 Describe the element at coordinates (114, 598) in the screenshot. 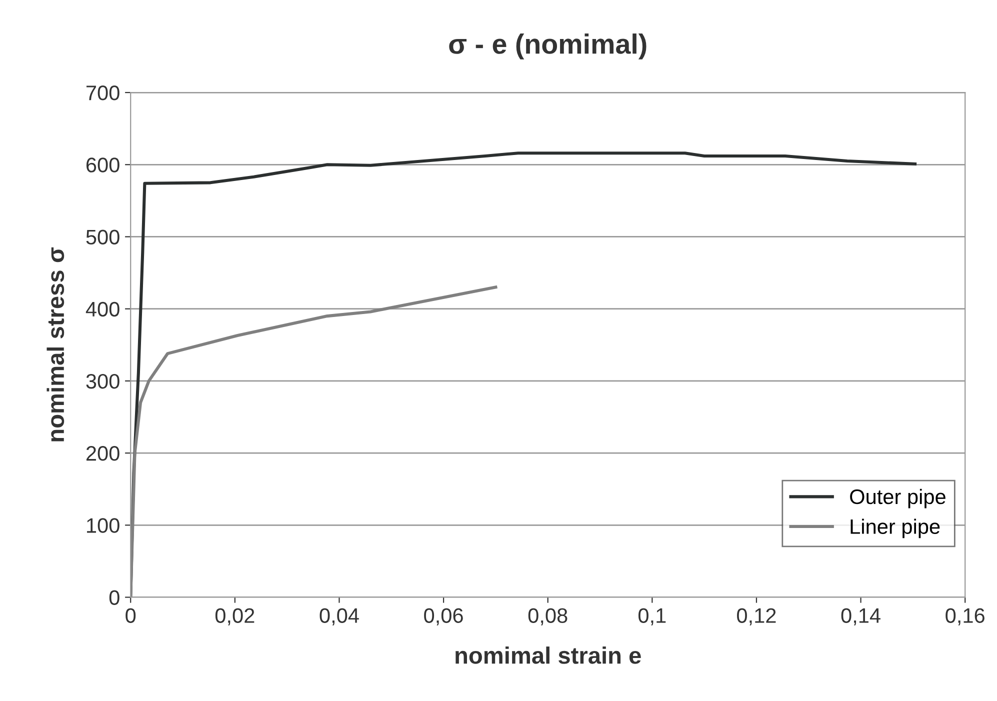

I see `y-tick-label: 0` at that location.